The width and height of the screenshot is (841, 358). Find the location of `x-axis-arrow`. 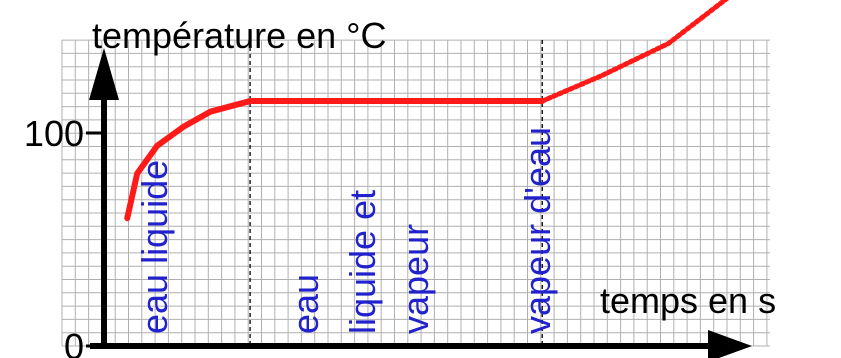

x-axis-arrow is located at coordinates (730, 344).